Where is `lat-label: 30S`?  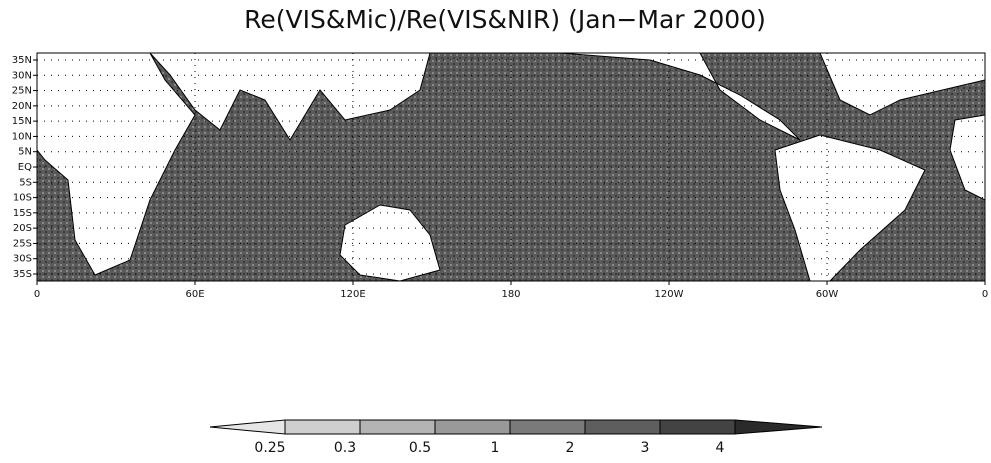
lat-label: 30S is located at coordinates (22, 259).